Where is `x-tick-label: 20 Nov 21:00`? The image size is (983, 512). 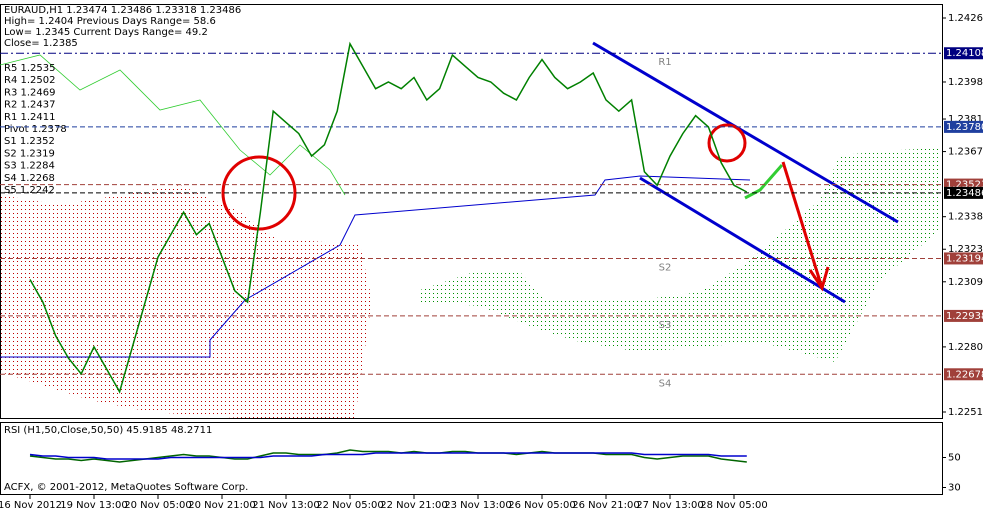
x-tick-label: 20 Nov 21:00 is located at coordinates (221, 505).